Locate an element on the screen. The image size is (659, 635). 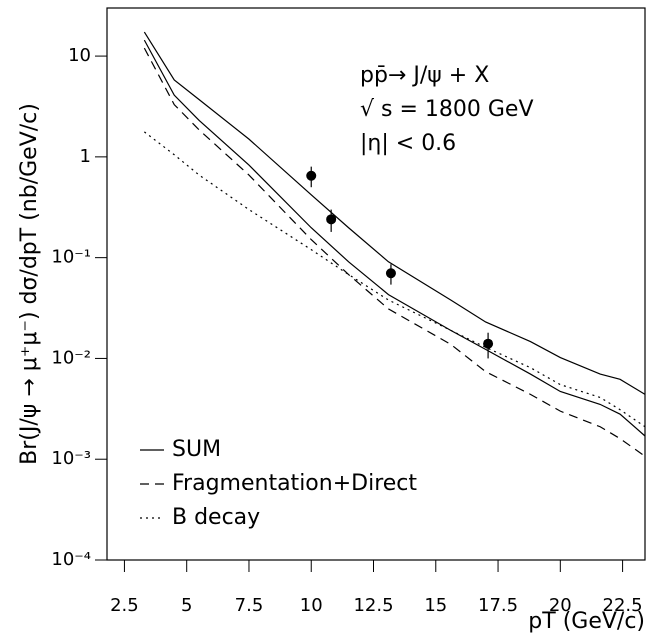
x-tick-label: 15 is located at coordinates (435, 605).